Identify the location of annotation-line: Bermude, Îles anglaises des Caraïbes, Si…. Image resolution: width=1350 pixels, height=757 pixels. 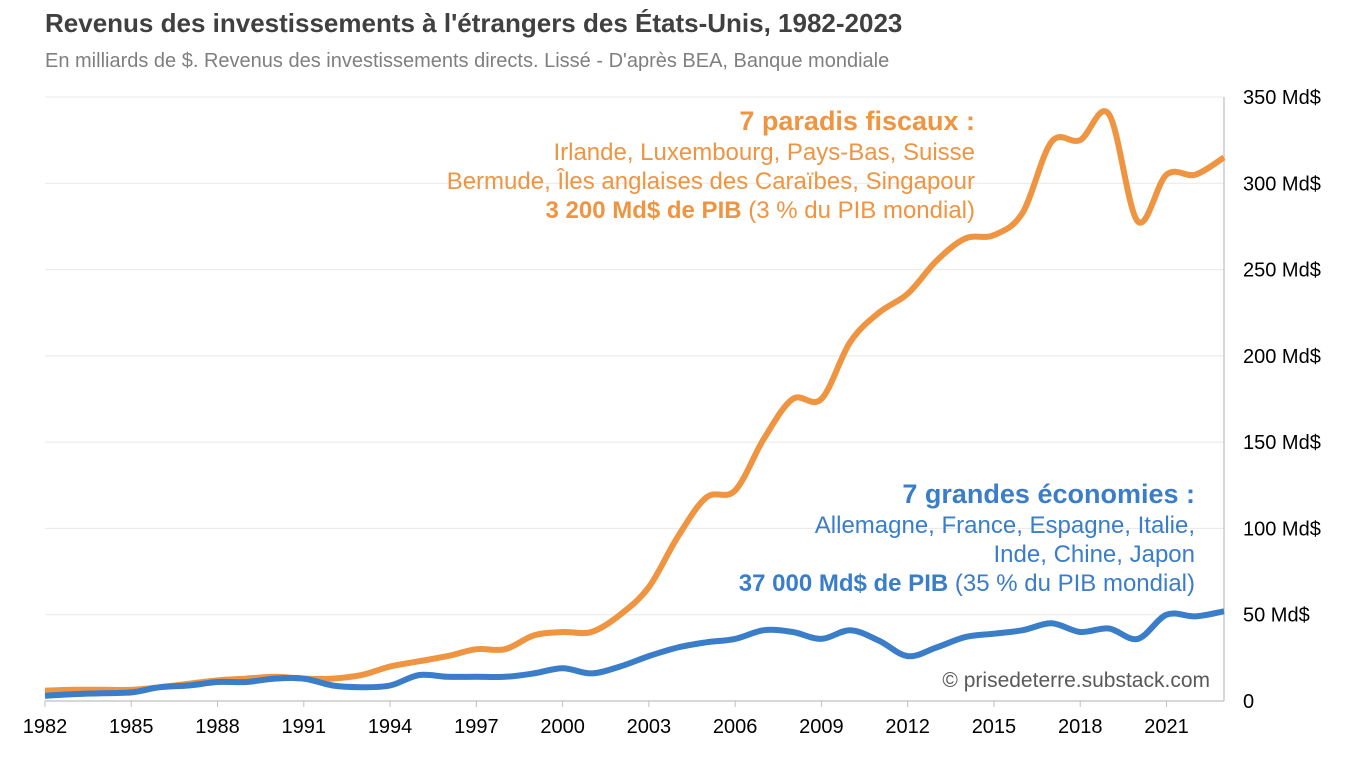
(710, 181).